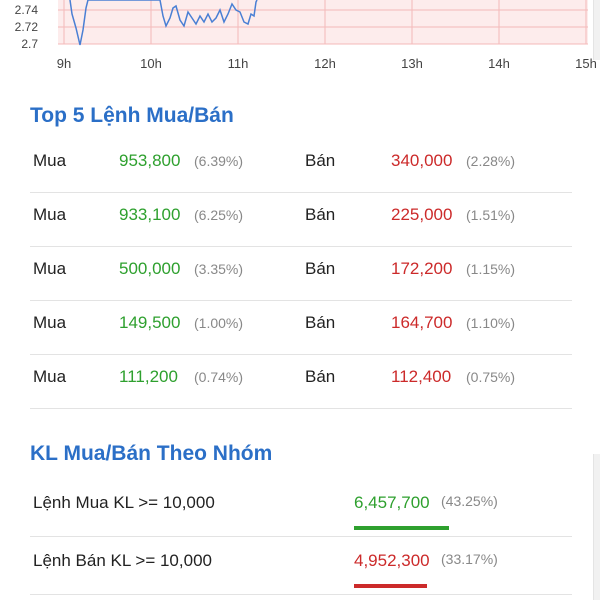  Describe the element at coordinates (150, 322) in the screenshot. I see `buy-volume: 149,500` at that location.